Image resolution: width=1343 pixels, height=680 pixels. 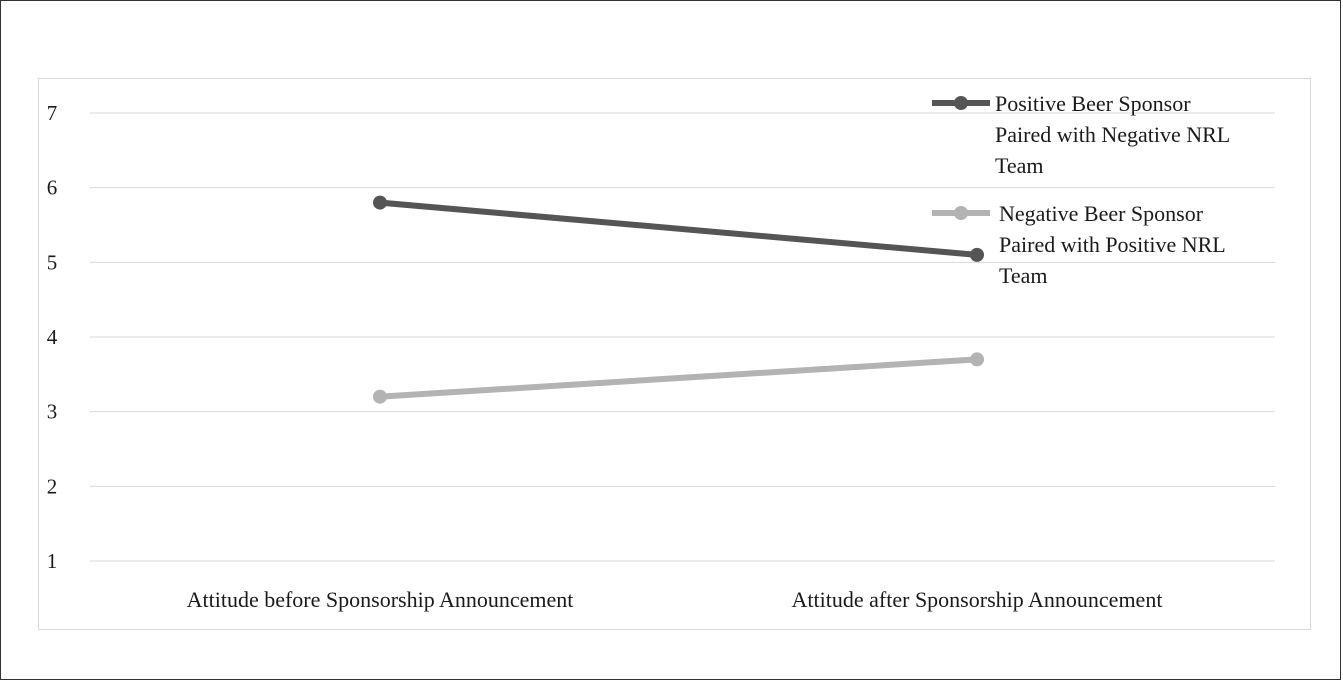 What do you see at coordinates (52, 486) in the screenshot?
I see `y-tick-label: 2` at bounding box center [52, 486].